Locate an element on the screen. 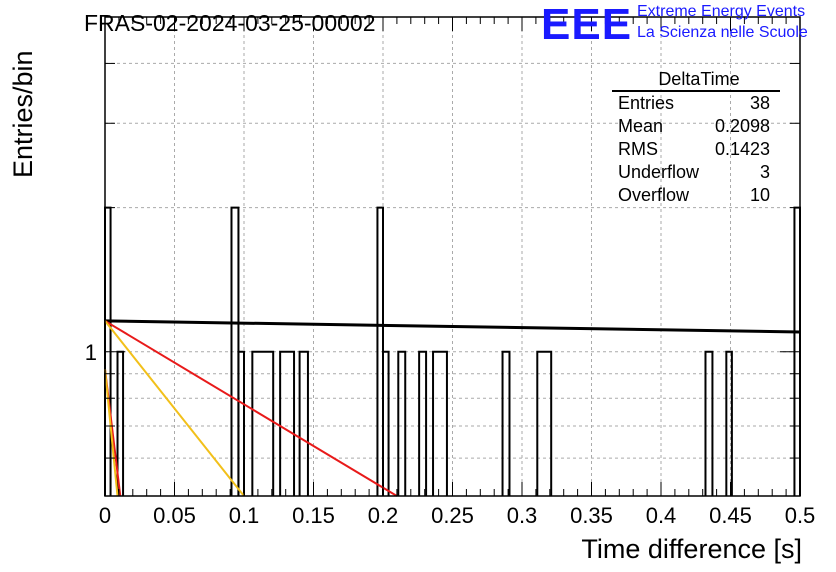  x-tick-label: 0.2 is located at coordinates (383, 515).